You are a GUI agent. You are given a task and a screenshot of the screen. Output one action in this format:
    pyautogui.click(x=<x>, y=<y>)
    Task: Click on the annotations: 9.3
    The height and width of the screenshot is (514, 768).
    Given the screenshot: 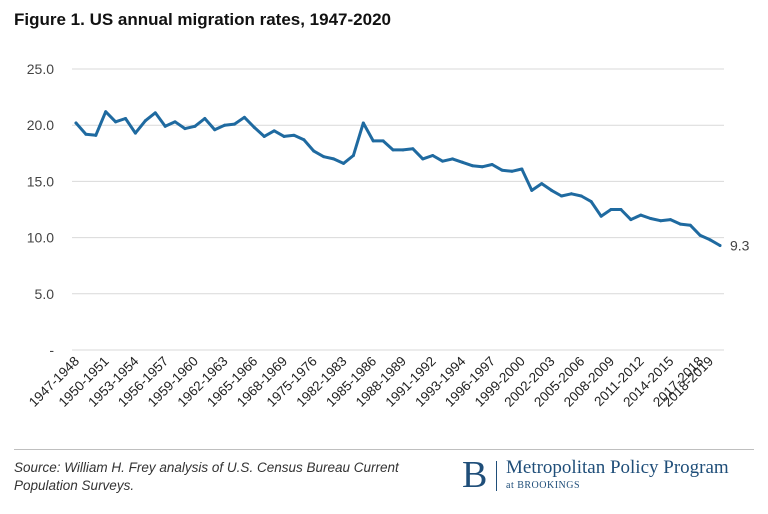 What is the action you would take?
    pyautogui.click(x=740, y=245)
    